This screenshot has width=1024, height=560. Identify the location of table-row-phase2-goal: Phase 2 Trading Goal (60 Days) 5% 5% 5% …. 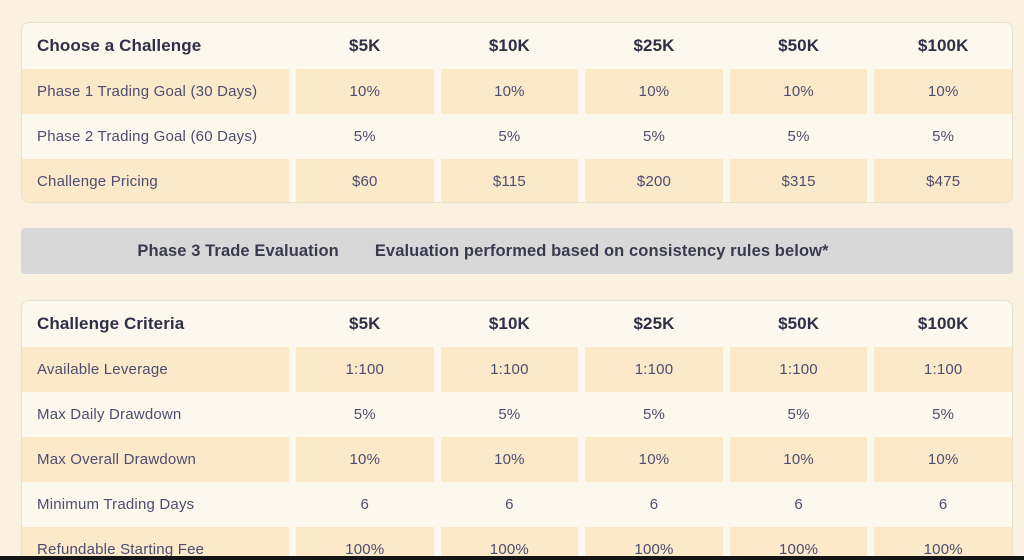
(517, 136).